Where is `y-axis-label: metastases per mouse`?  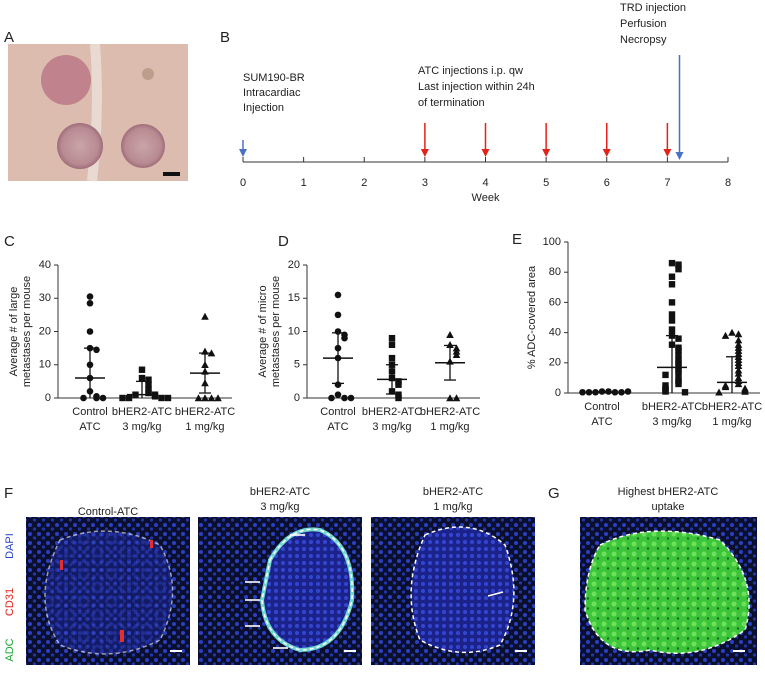
y-axis-label: metastases per mouse is located at coordinates (276, 331).